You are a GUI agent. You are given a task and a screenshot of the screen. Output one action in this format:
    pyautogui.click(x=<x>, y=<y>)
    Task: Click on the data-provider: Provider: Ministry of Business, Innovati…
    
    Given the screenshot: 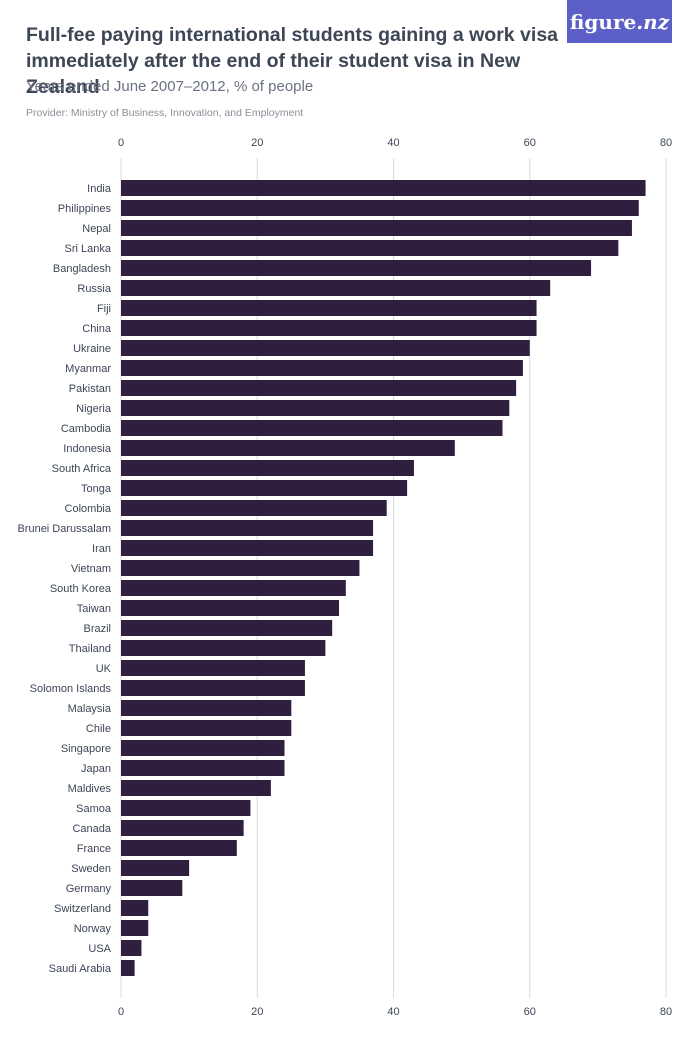 What is the action you would take?
    pyautogui.click(x=165, y=113)
    